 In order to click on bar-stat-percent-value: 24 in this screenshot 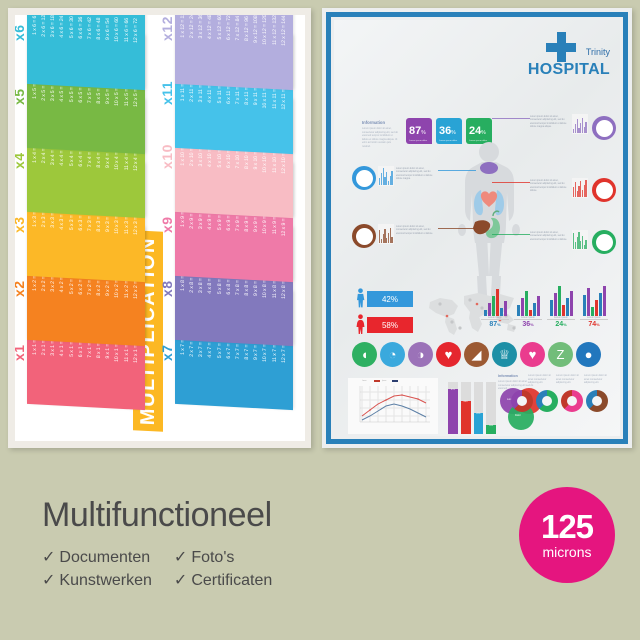, I will do `click(559, 324)`.